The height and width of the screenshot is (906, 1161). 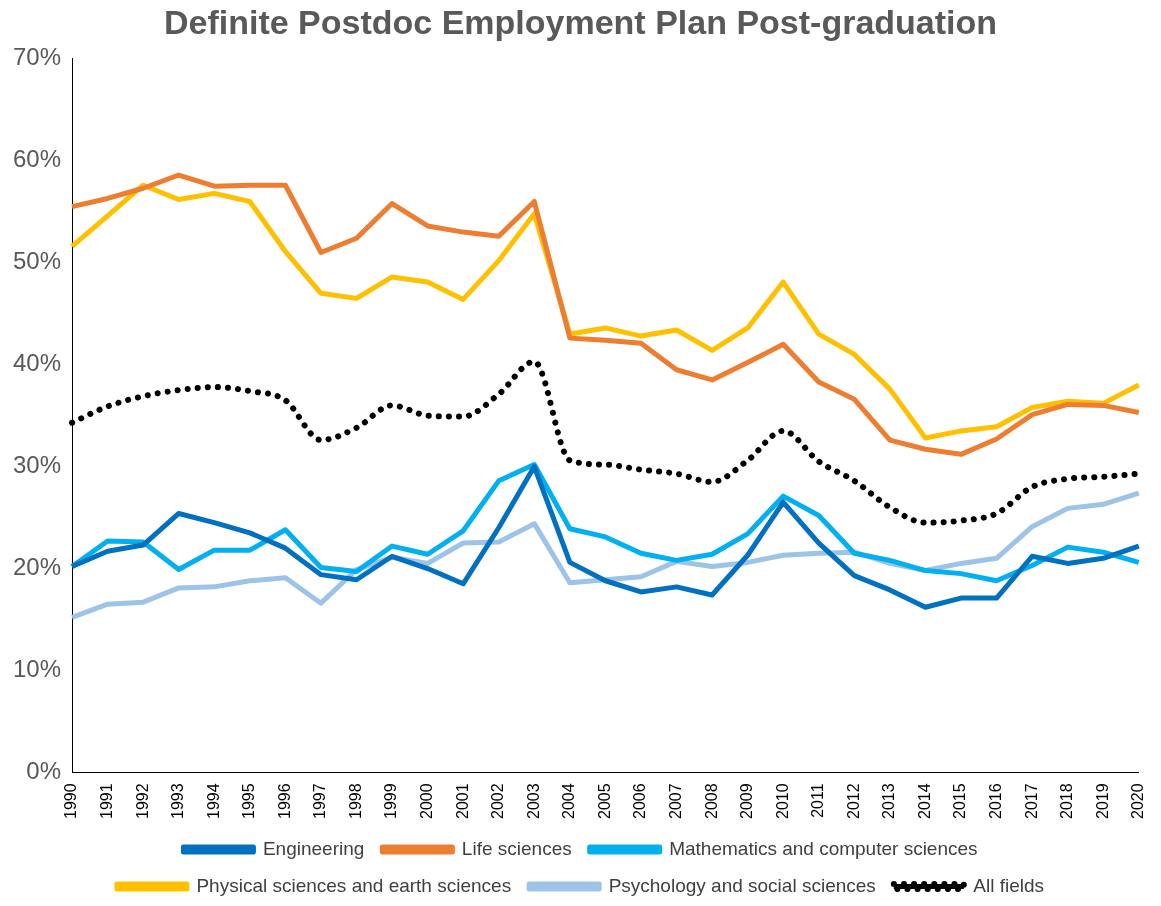 I want to click on x-tick-label: 2007, so click(x=675, y=801).